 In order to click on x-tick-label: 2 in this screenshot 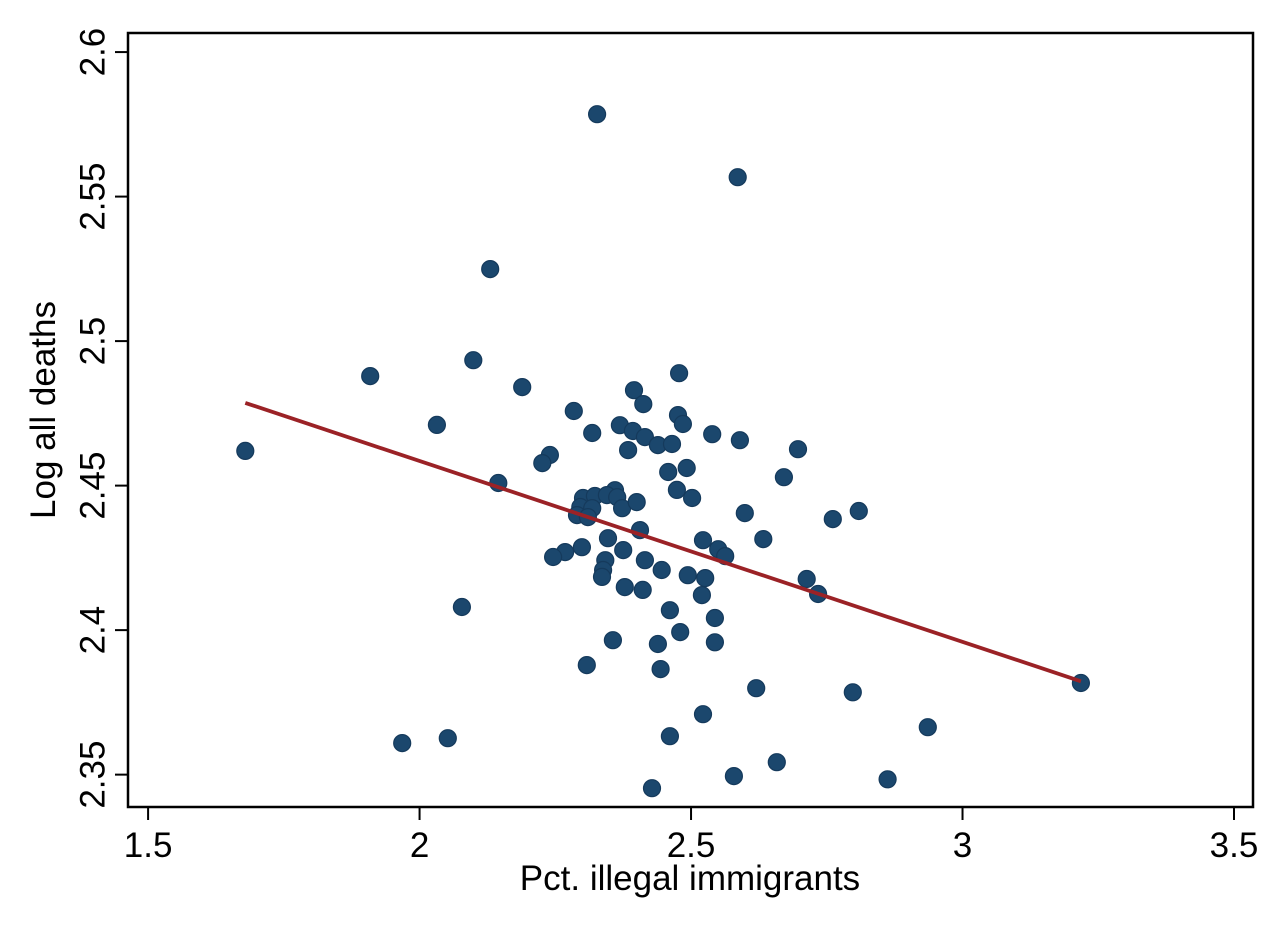, I will do `click(419, 845)`.